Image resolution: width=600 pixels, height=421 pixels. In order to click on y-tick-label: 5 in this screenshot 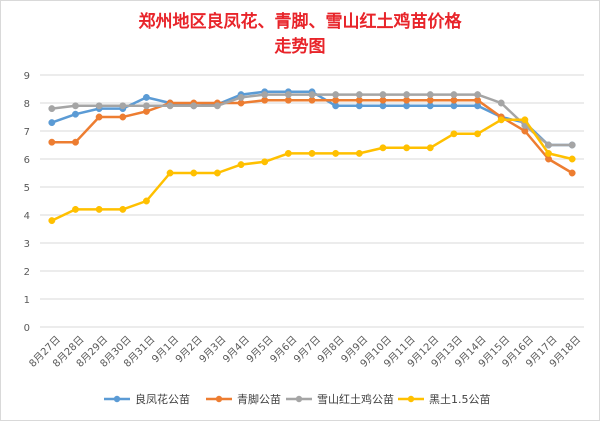, I will do `click(27, 188)`.